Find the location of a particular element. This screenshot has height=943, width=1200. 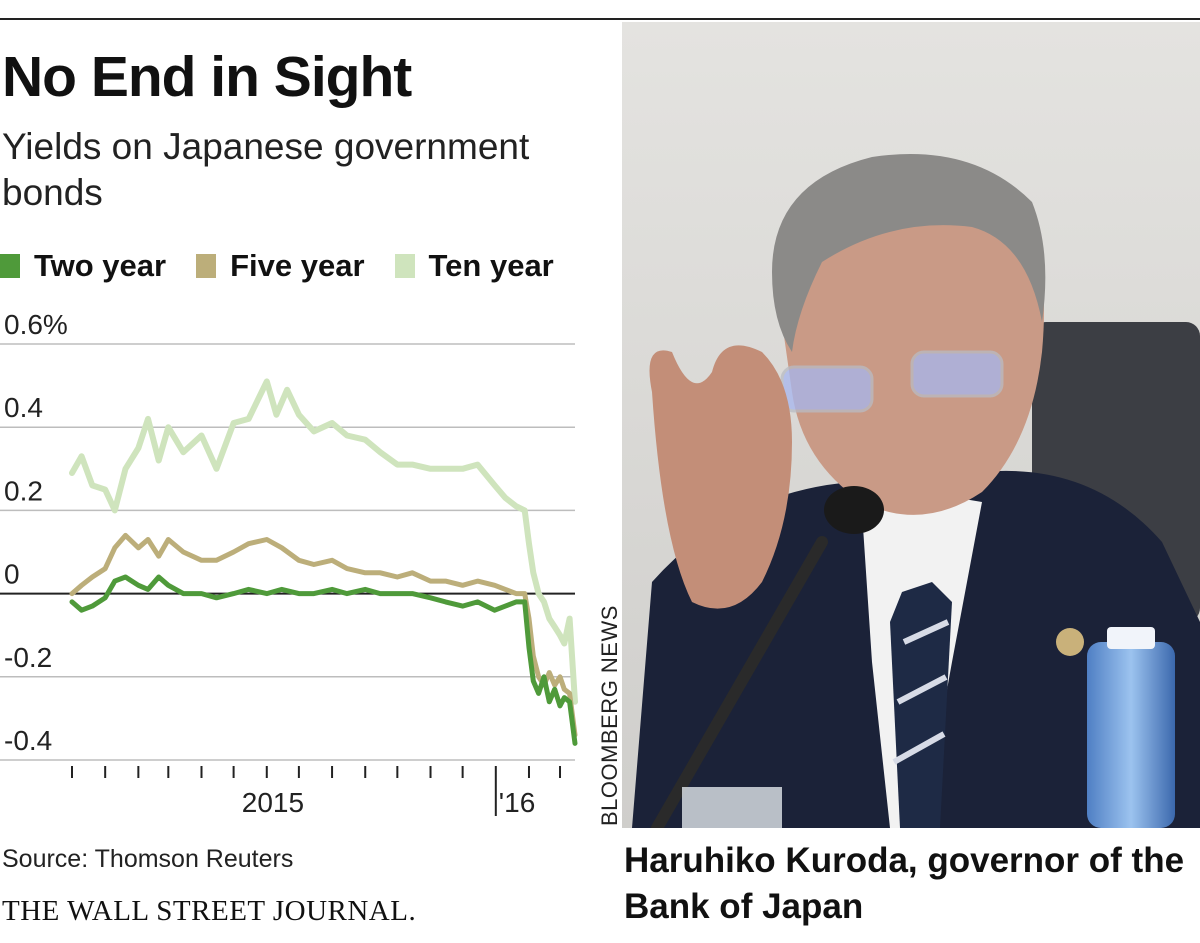

y-tick-label-1: 0.4 is located at coordinates (23, 407).